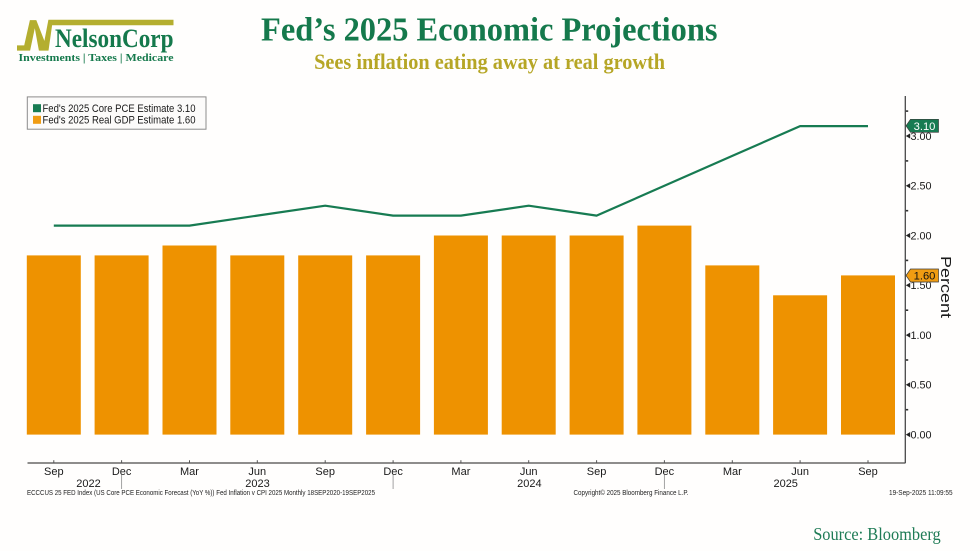 The width and height of the screenshot is (980, 551). Describe the element at coordinates (921, 137) in the screenshot. I see `svg-text: 3.00` at that location.